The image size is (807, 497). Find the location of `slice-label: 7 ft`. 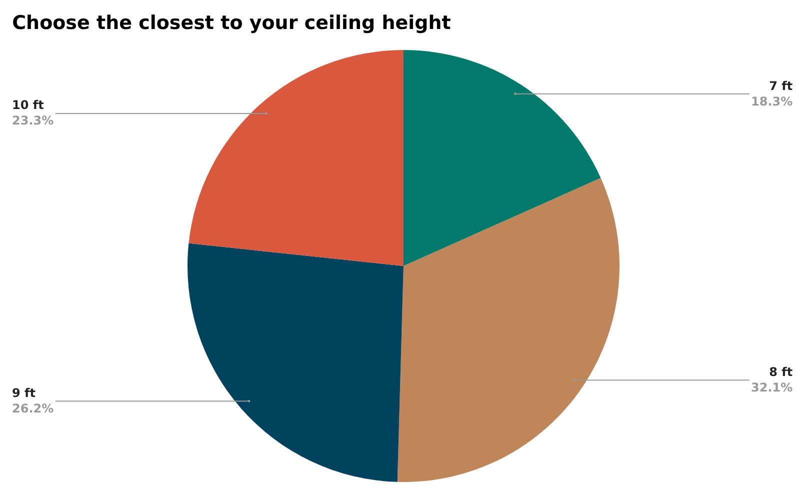

slice-label: 7 ft is located at coordinates (781, 86).